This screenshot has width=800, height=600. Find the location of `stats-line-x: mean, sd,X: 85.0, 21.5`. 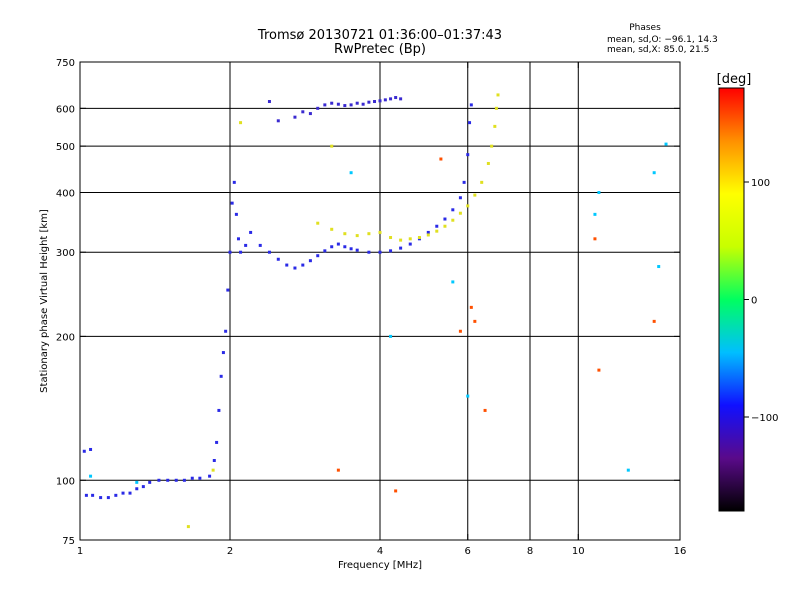

stats-line-x: mean, sd,X: 85.0, 21.5 is located at coordinates (658, 50).